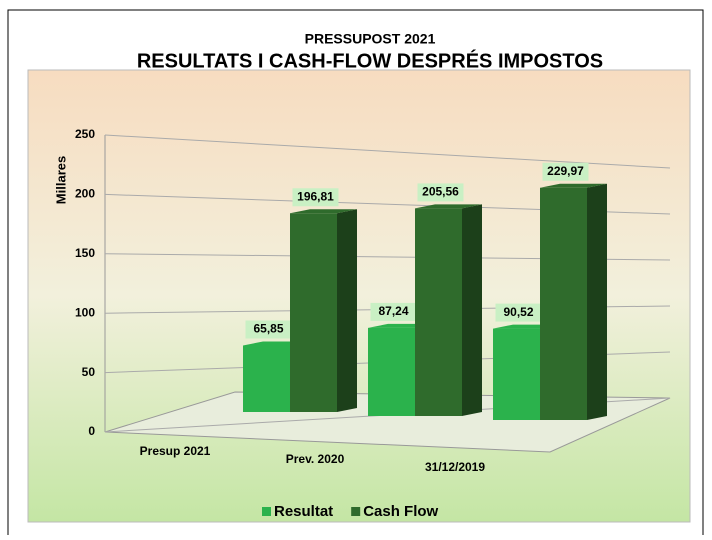 Image resolution: width=712 pixels, height=540 pixels. Describe the element at coordinates (387, 151) in the screenshot. I see `grid-line` at that location.